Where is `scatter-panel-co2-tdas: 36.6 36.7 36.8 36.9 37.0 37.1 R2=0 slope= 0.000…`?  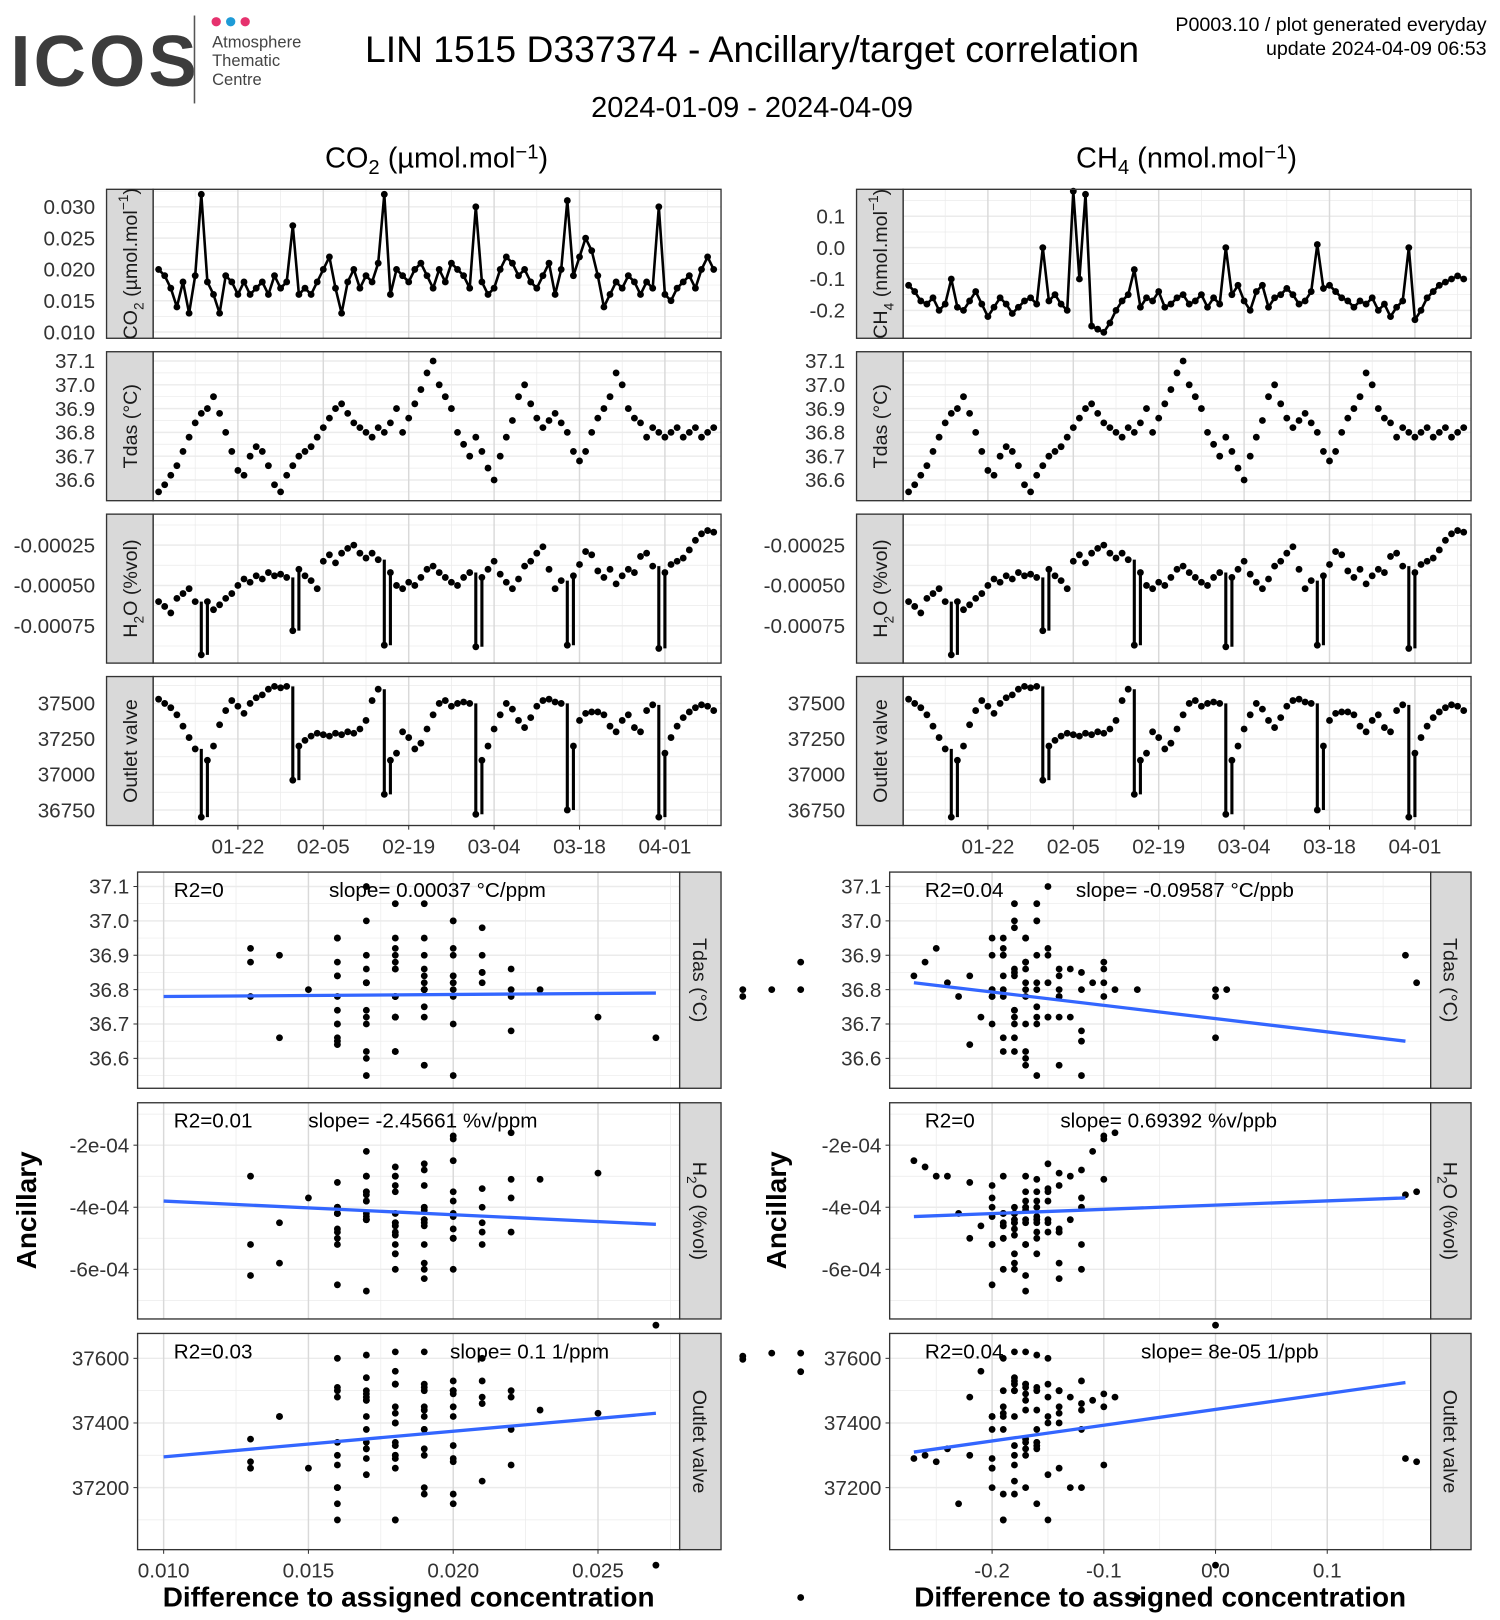 scatter-panel-co2-tdas: 36.6 36.7 36.8 36.9 37.0 37.1 R2=0 slope= 0.000… is located at coordinates (447, 980).